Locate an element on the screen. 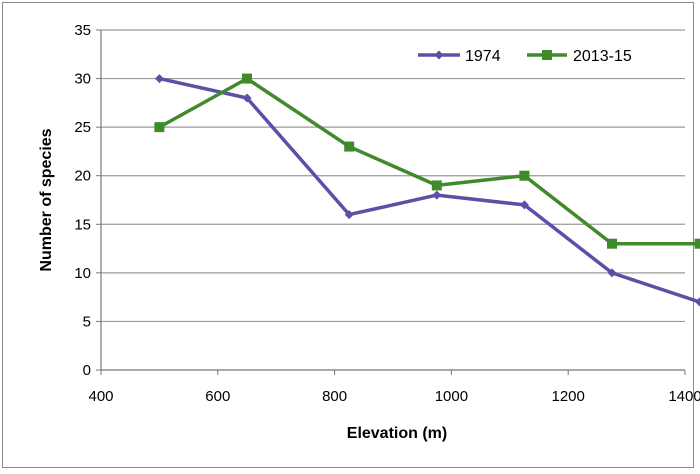  y-tick-label-30: 30 is located at coordinates (82, 79).